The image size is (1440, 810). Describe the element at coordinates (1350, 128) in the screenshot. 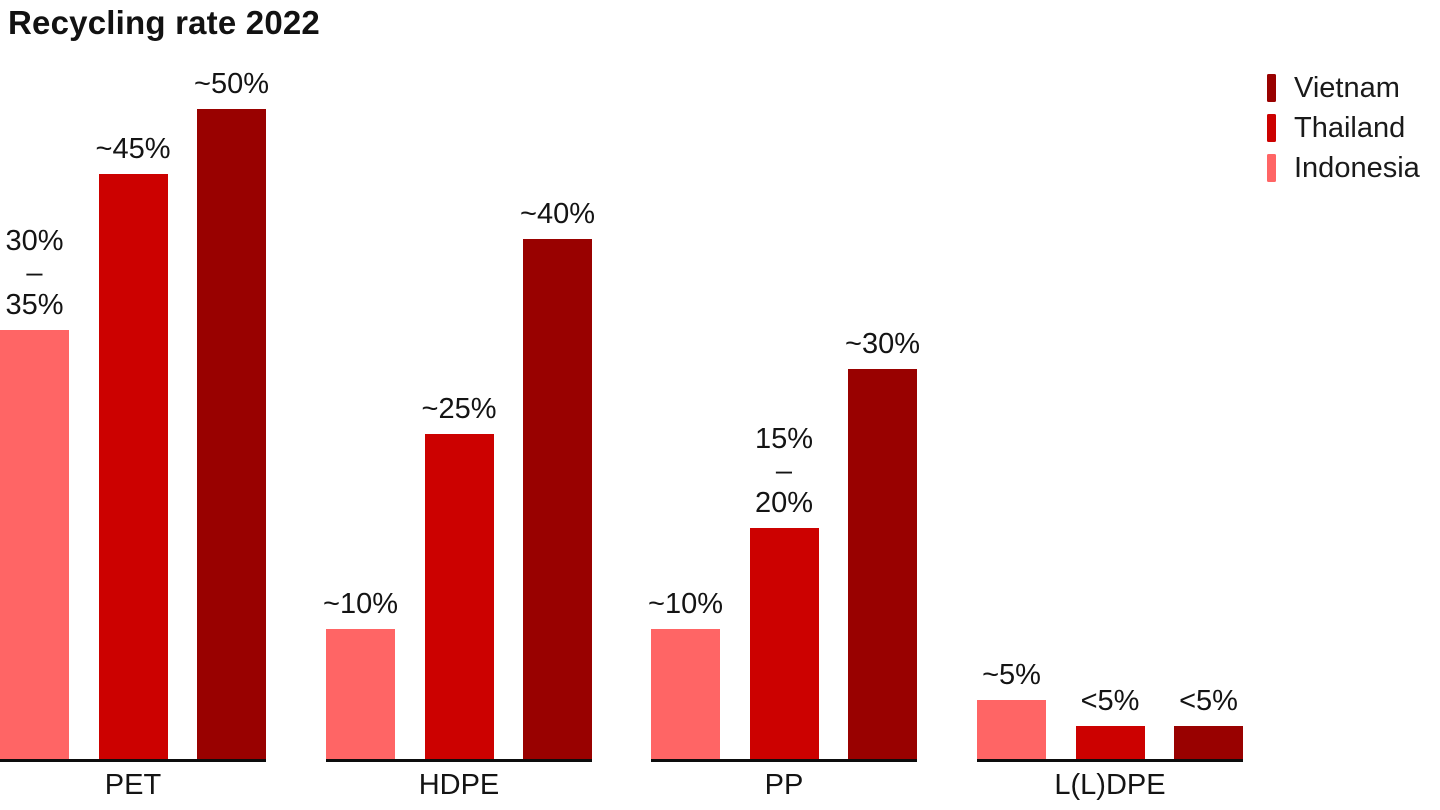

I see `legend-label: Thailand` at that location.